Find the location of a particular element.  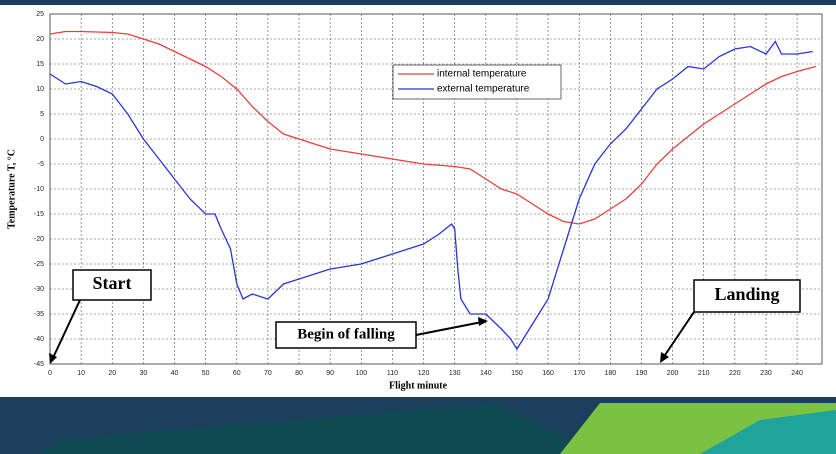

x-tick-label: 10 is located at coordinates (81, 373).